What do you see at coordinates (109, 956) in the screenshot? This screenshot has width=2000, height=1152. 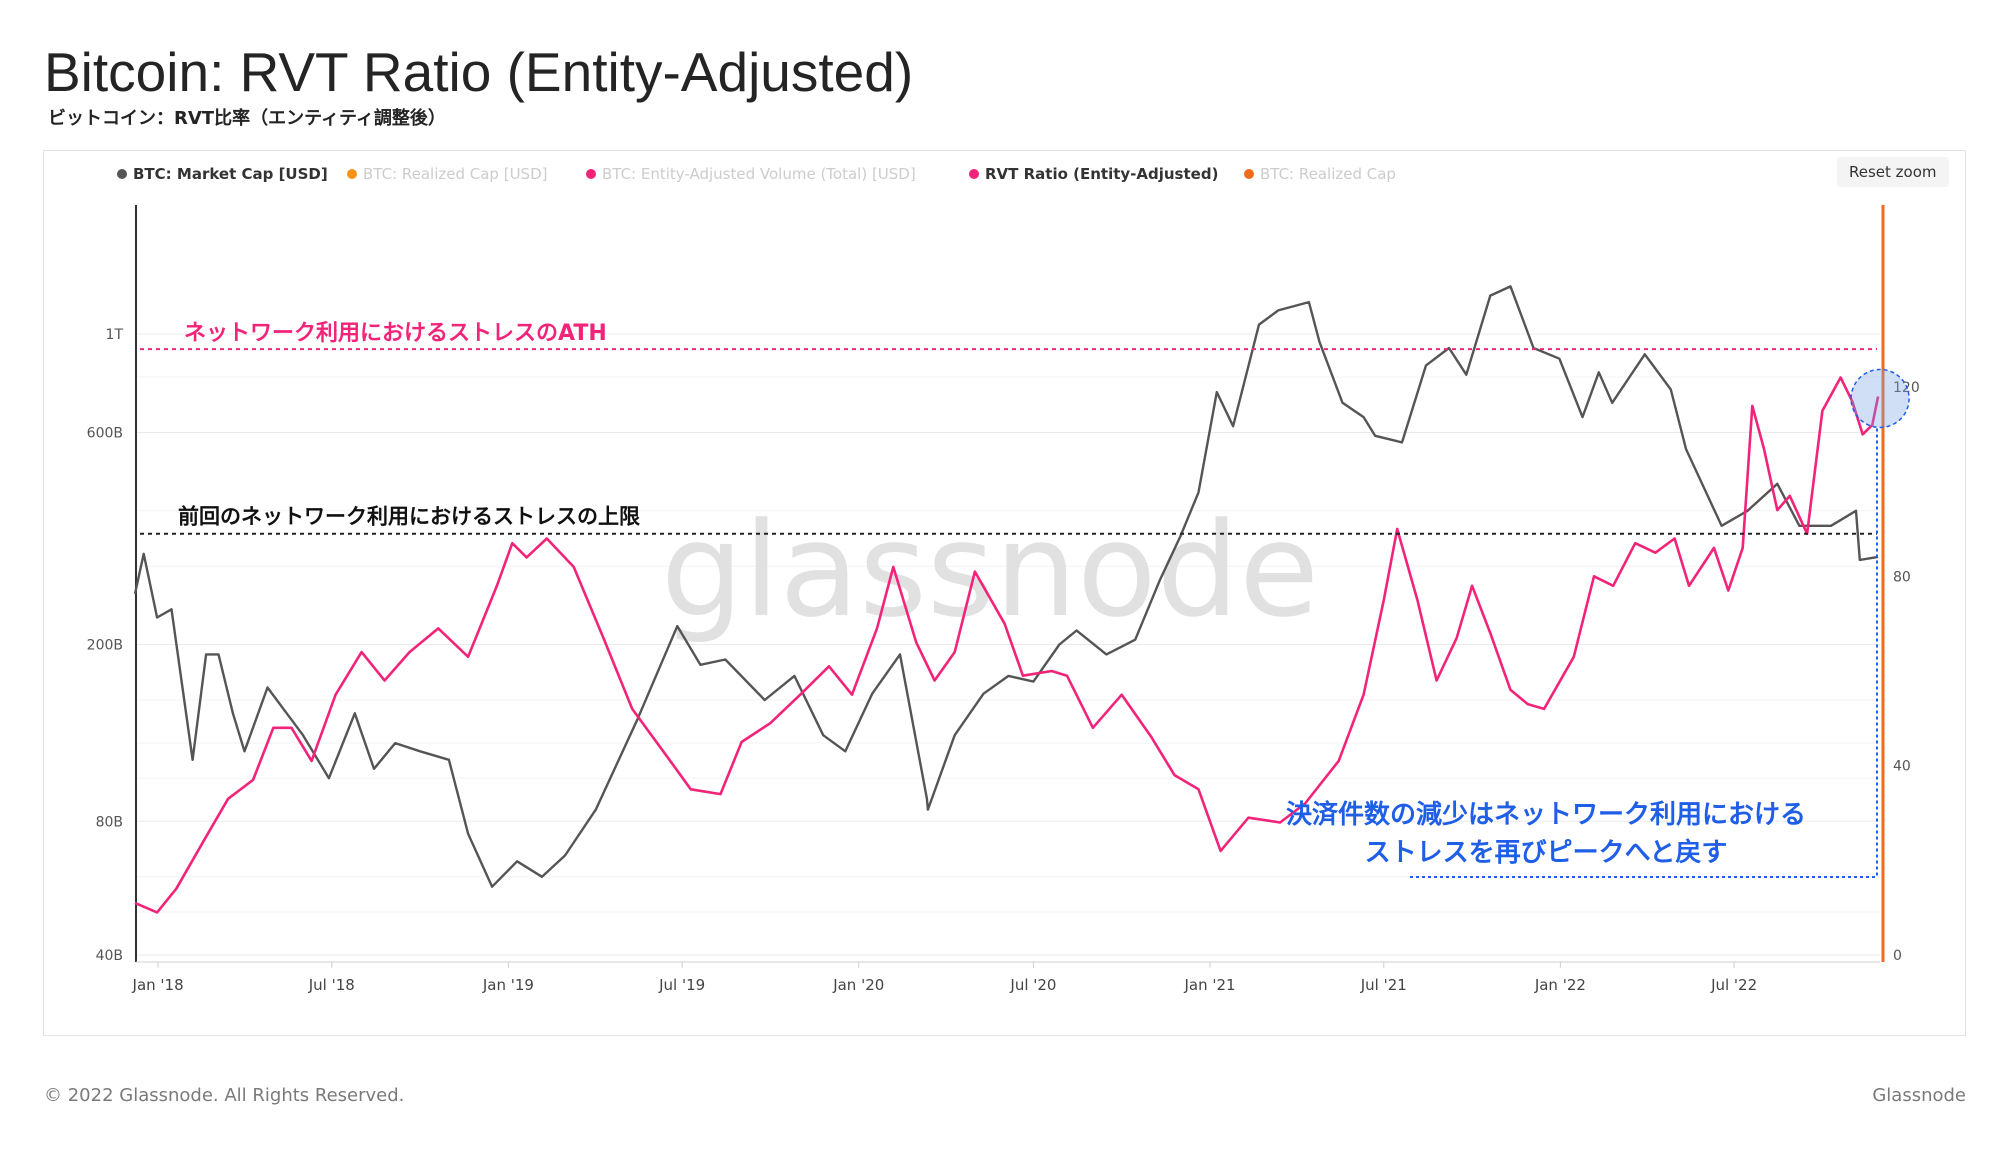 I see `y-left-tick-label: 40B` at bounding box center [109, 956].